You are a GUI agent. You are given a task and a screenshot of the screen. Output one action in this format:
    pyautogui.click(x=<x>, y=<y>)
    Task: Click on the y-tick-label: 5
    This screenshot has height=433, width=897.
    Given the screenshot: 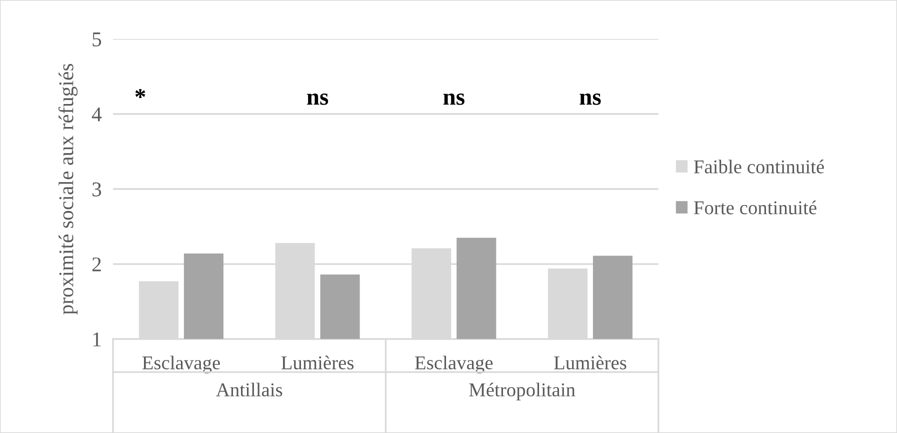 What is the action you would take?
    pyautogui.click(x=97, y=39)
    